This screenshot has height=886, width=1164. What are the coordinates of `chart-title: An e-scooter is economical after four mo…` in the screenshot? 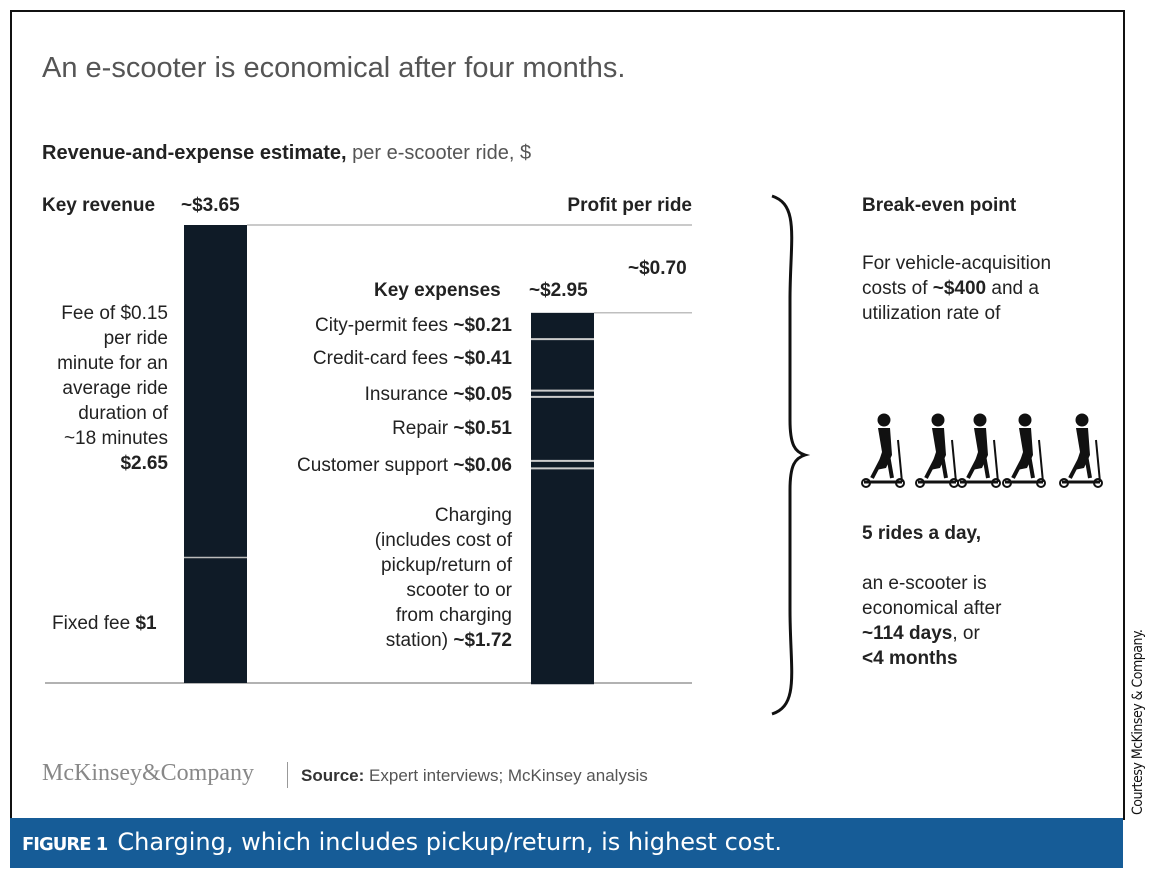 It's located at (334, 68).